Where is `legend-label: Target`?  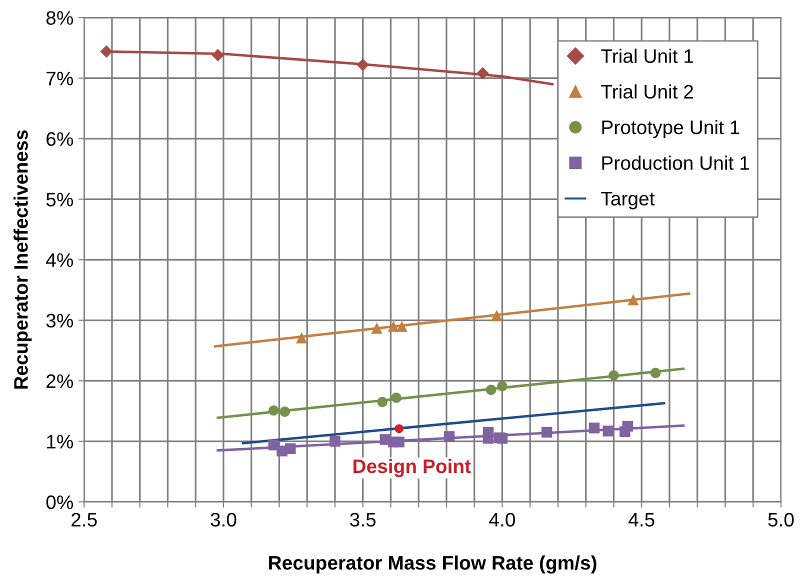
legend-label: Target is located at coordinates (628, 201).